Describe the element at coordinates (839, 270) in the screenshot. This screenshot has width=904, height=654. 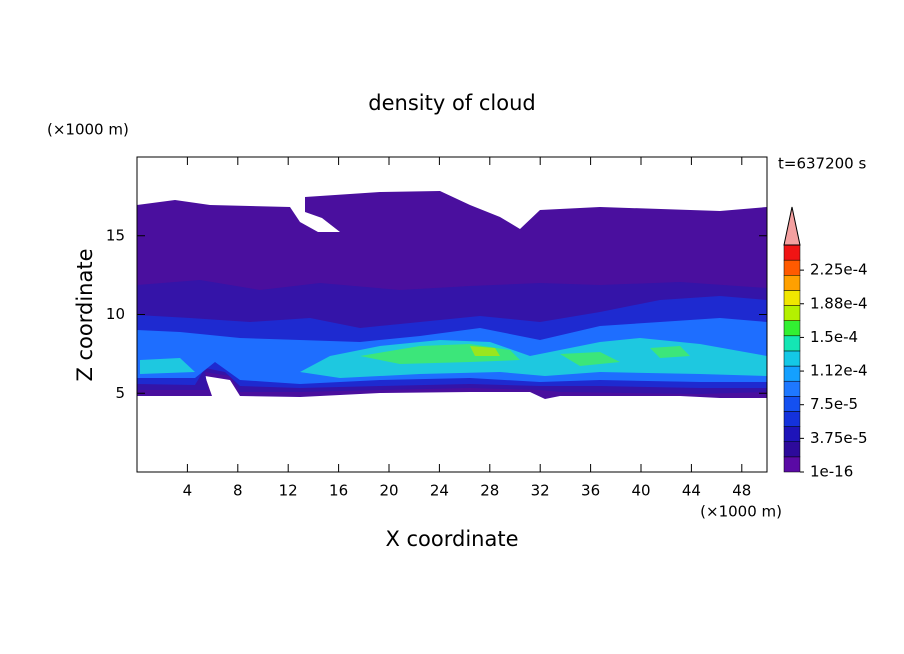
I see `colorbar-tick-label: 2.25e-4` at that location.